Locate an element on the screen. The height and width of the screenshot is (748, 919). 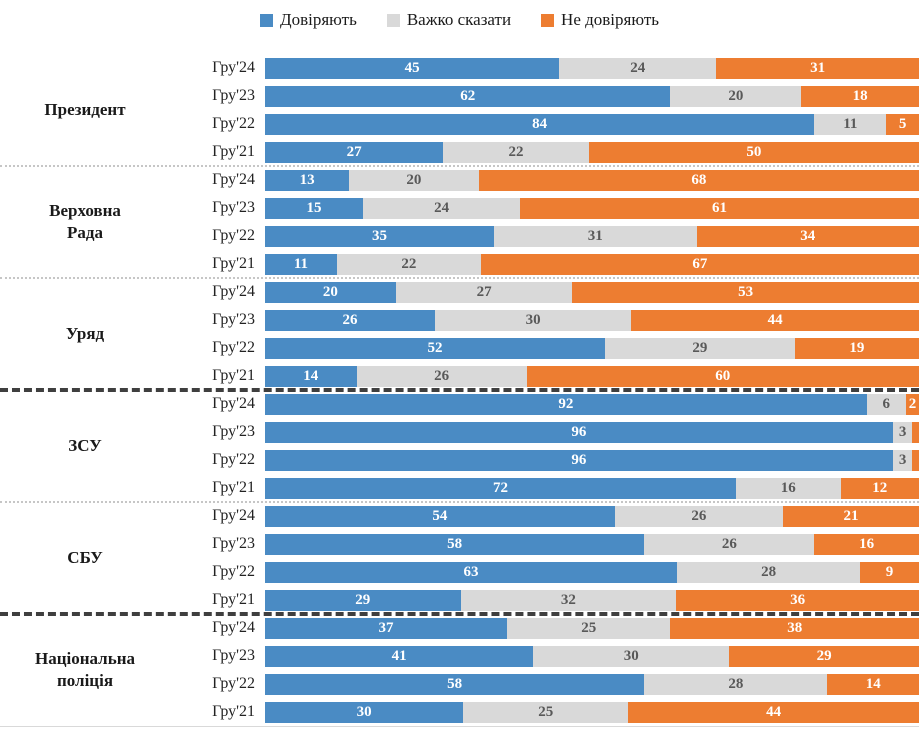
bar-segment-trust: 52 is located at coordinates (435, 348).